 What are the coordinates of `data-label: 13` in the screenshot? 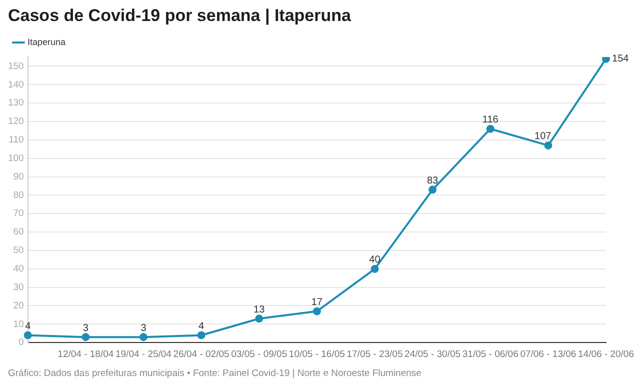 It's located at (260, 310).